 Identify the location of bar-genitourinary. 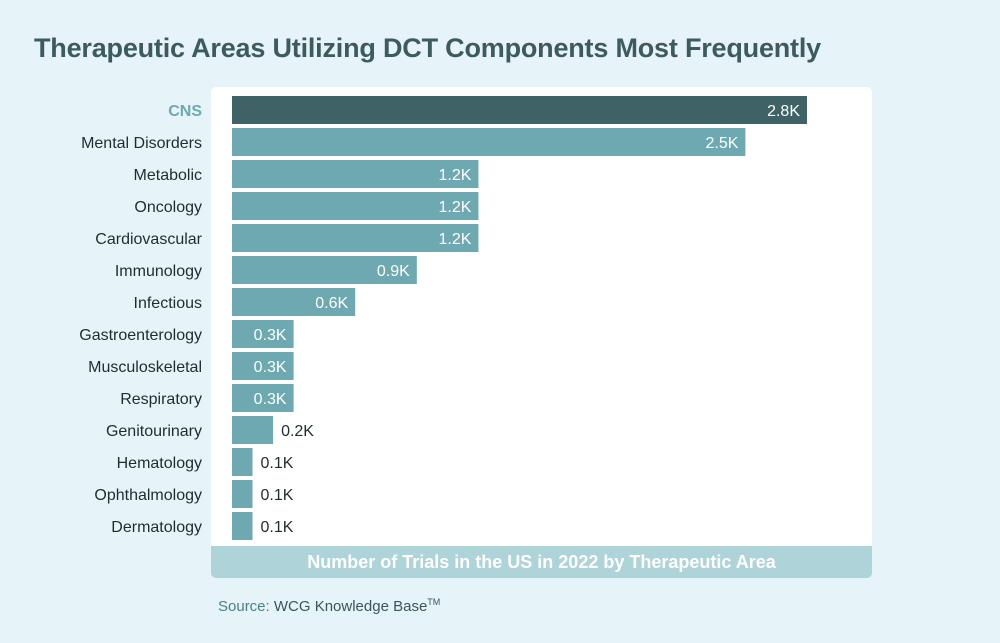
(253, 430).